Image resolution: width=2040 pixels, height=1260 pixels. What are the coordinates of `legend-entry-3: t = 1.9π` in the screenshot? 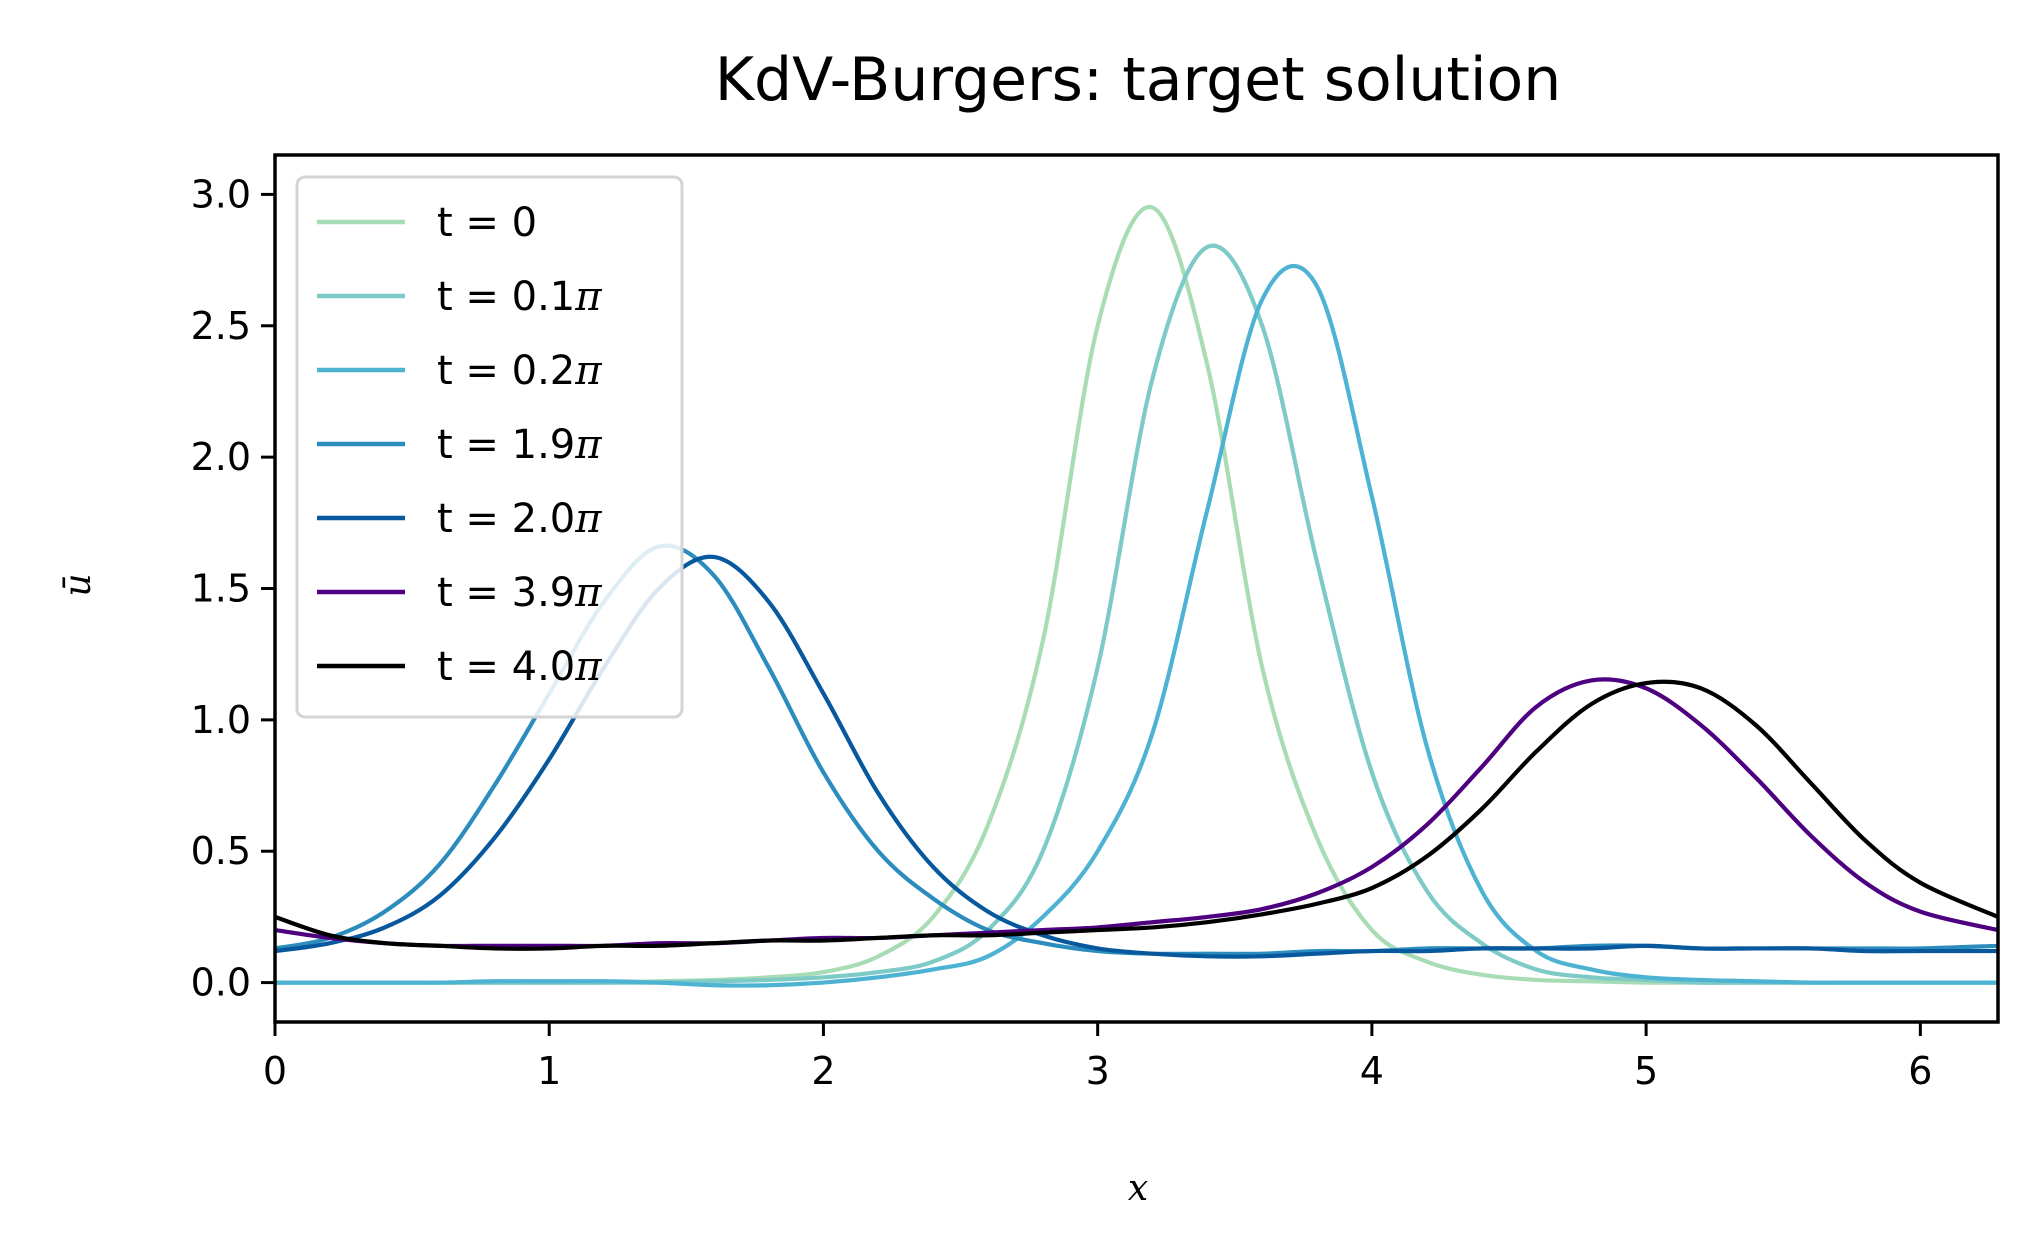 It's located at (519, 445).